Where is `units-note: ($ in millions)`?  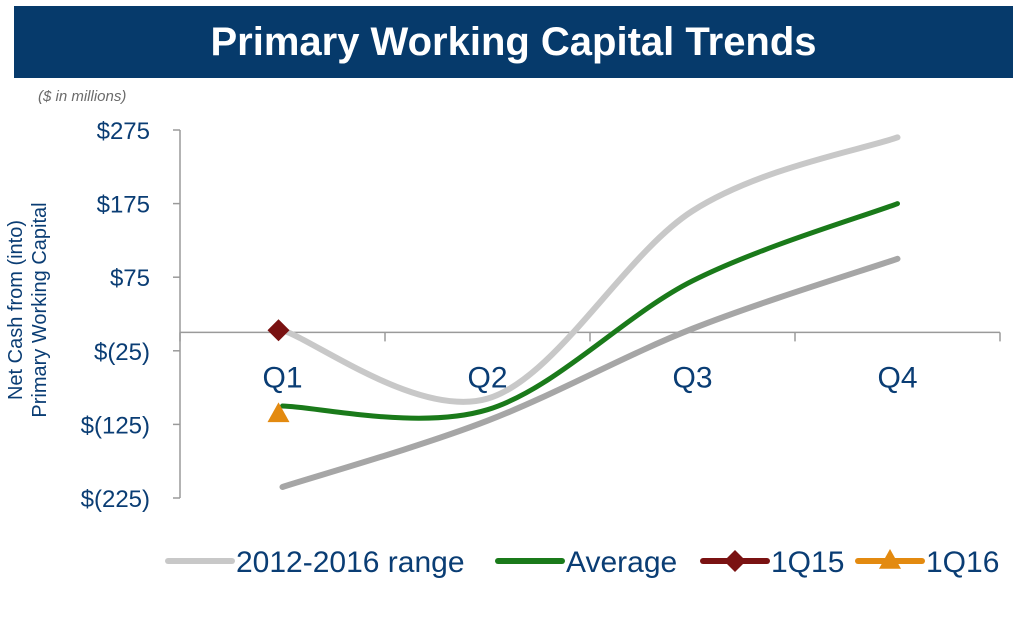
units-note: ($ in millions) is located at coordinates (82, 96).